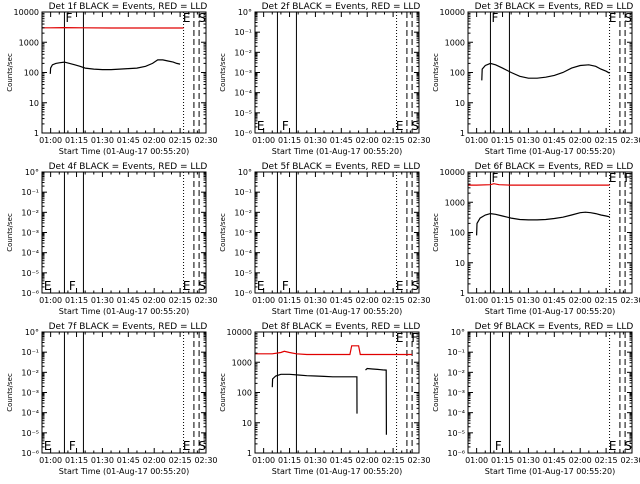 Image resolution: width=640 pixels, height=484 pixels. I want to click on y-tick-label: 10⁻⁶, so click(456, 453).